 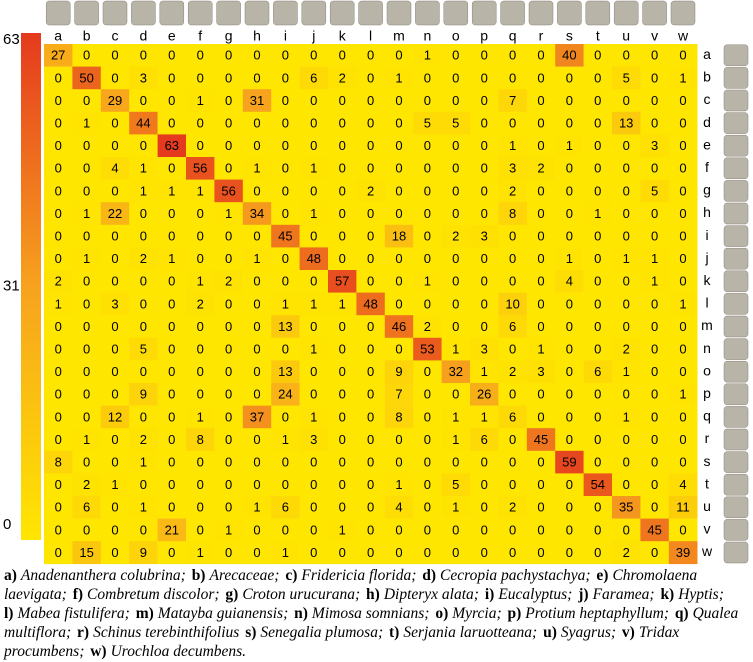 What do you see at coordinates (514, 613) in the screenshot?
I see `caption-key: p)` at bounding box center [514, 613].